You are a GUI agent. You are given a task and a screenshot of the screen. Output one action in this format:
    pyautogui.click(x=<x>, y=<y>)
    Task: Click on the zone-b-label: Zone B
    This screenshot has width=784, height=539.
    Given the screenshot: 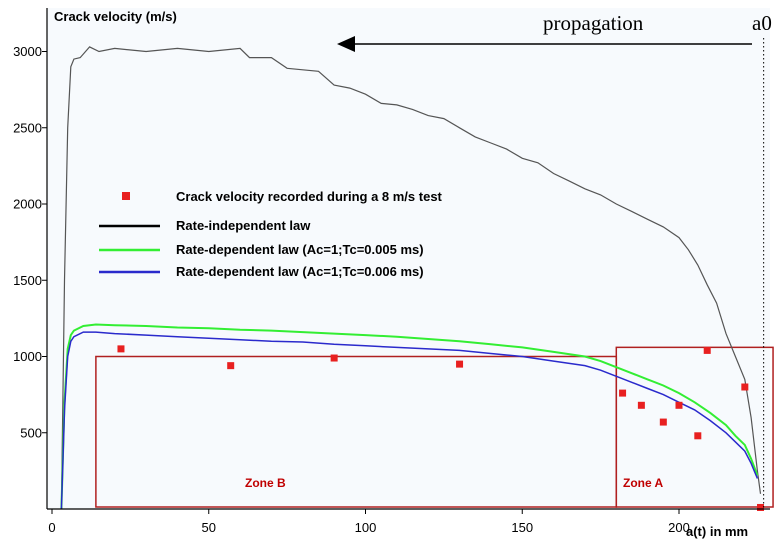 What is the action you would take?
    pyautogui.click(x=265, y=483)
    